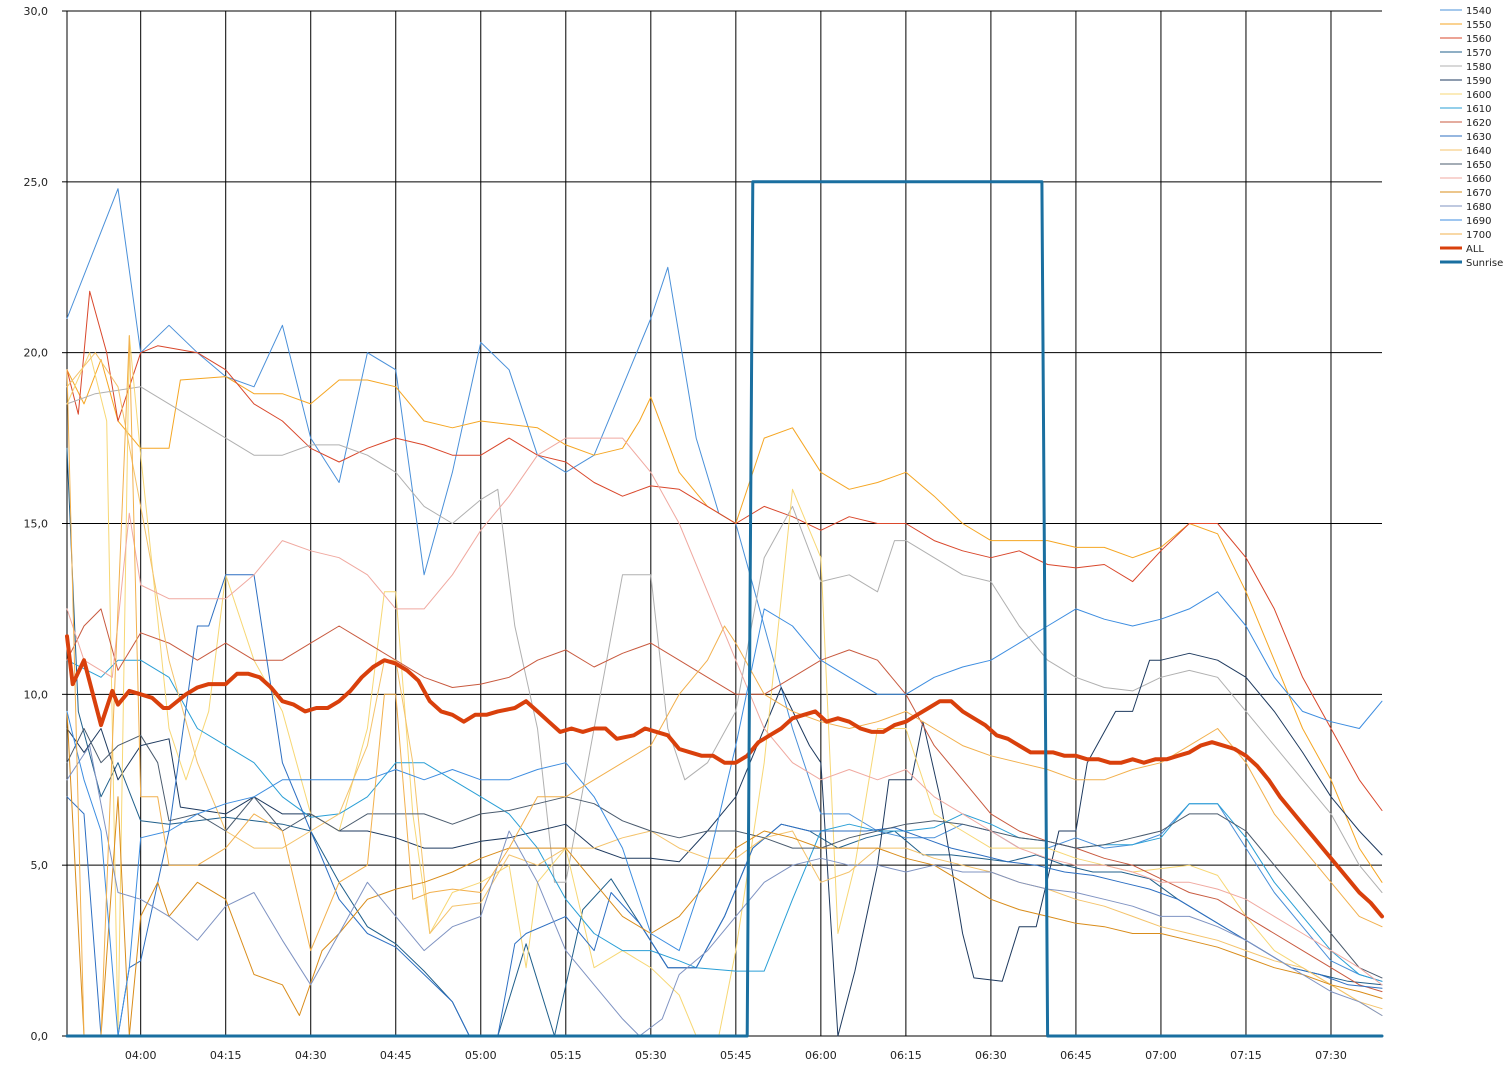 This screenshot has width=1512, height=1074. I want to click on legend-label: 1680, so click(1478, 207).